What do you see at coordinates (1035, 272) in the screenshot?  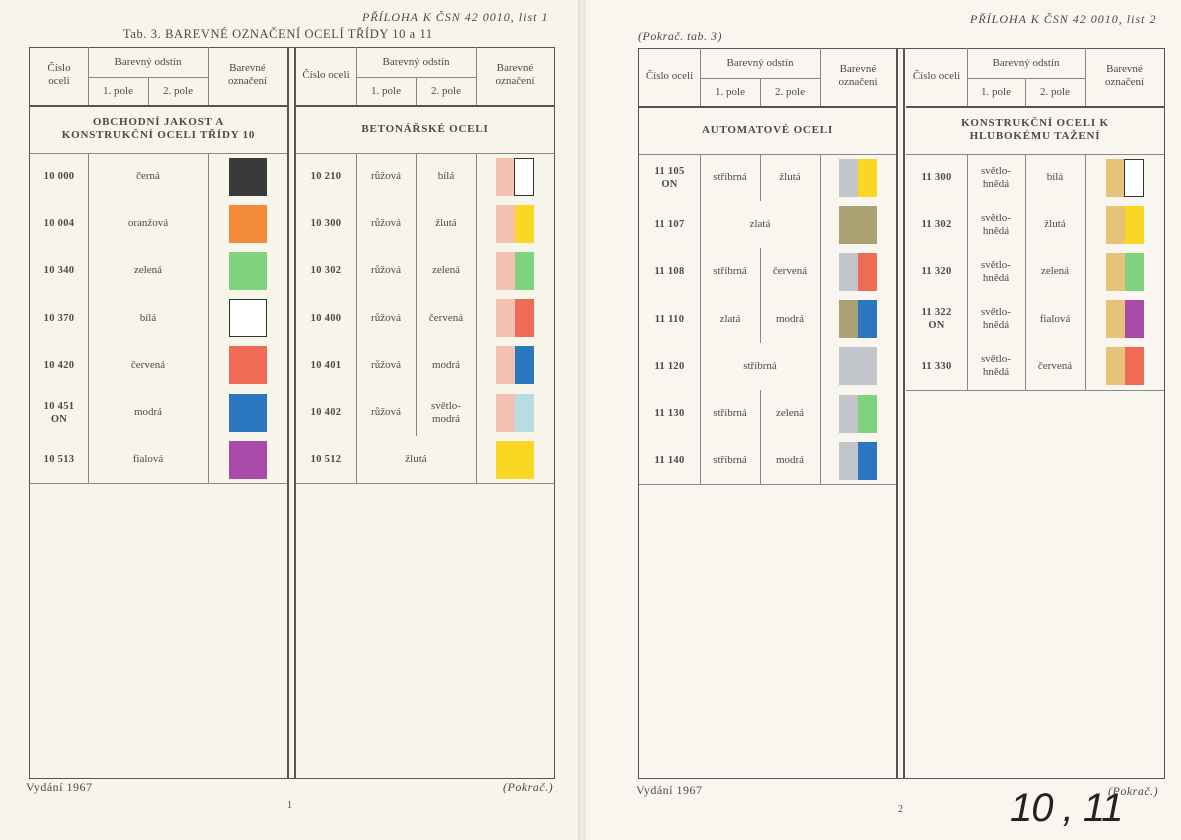 I see `table-row: 11 320 světlo-hnědá zelená` at bounding box center [1035, 272].